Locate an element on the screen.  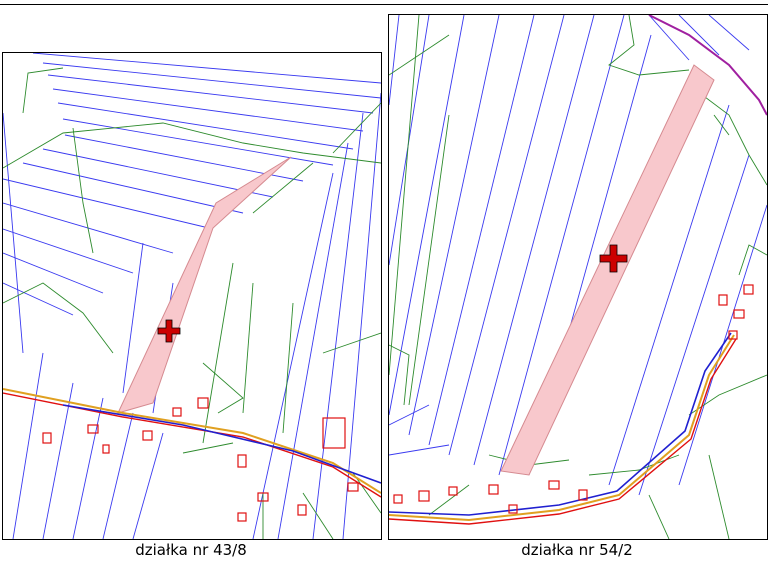
top-border-line is located at coordinates (384, 4).